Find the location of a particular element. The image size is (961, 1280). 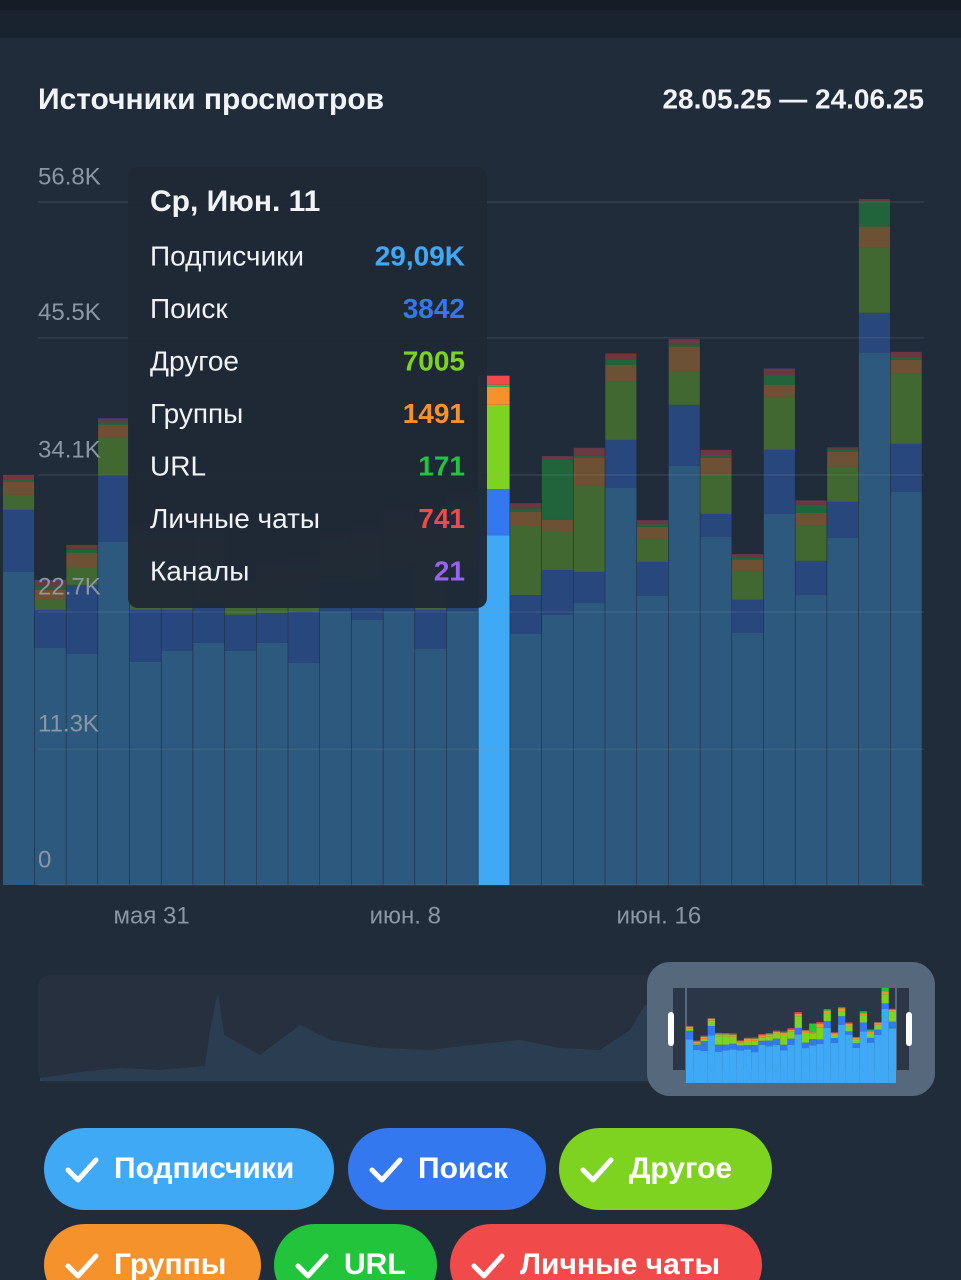

navigator is located at coordinates (486, 1029).